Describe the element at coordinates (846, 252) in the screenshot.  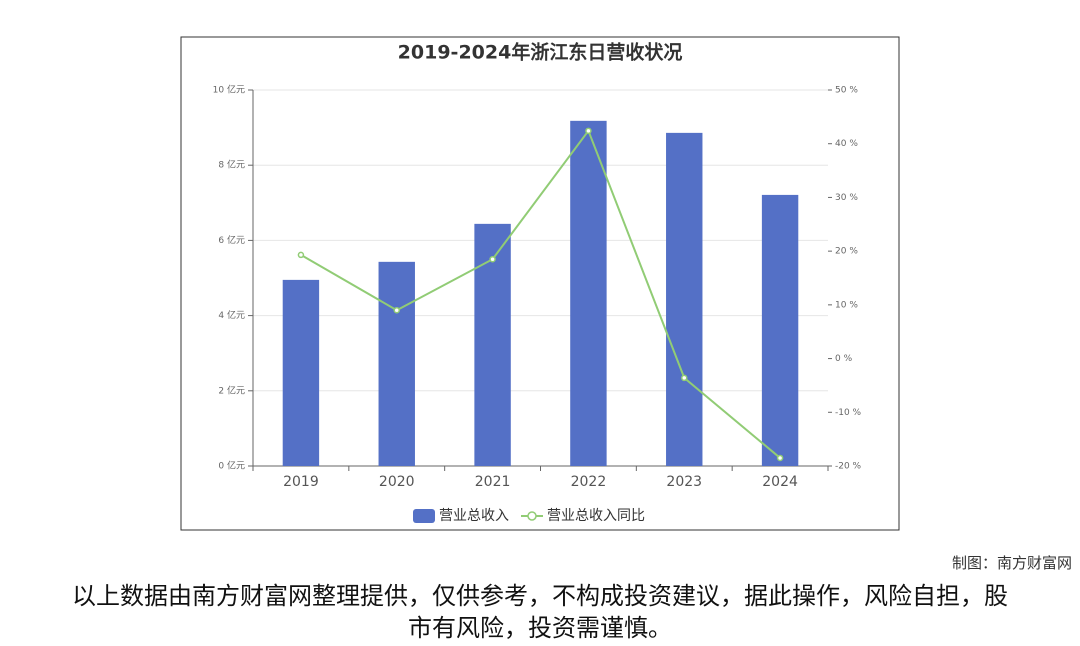
I see `y2-tick-label: 20 %` at that location.